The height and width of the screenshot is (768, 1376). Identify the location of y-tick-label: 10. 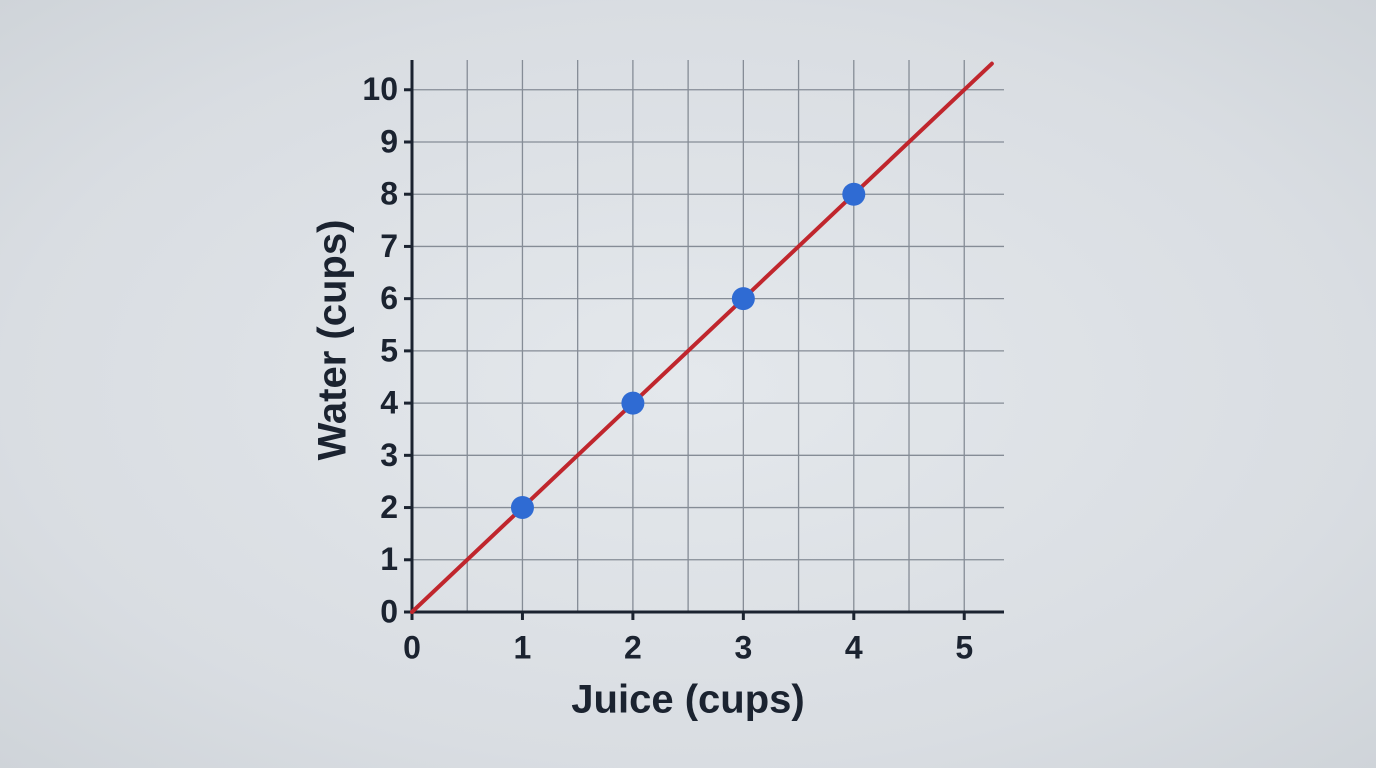
(380, 89).